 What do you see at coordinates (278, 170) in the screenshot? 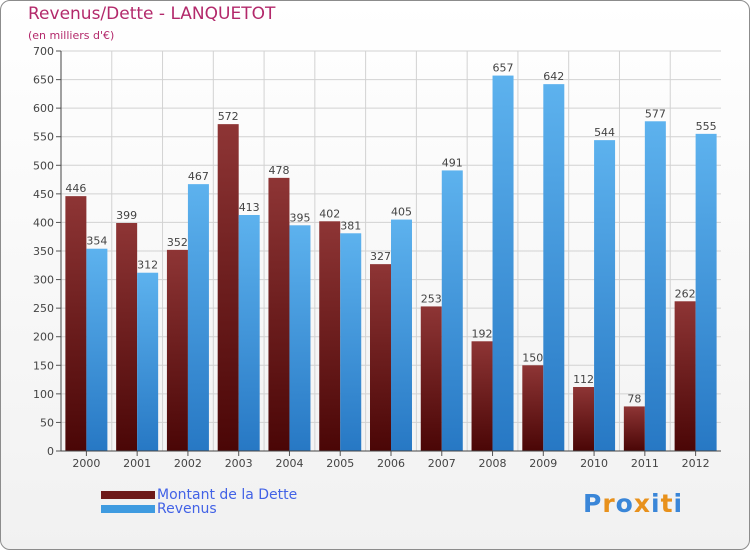
I see `data-label-debt-2004: 478` at bounding box center [278, 170].